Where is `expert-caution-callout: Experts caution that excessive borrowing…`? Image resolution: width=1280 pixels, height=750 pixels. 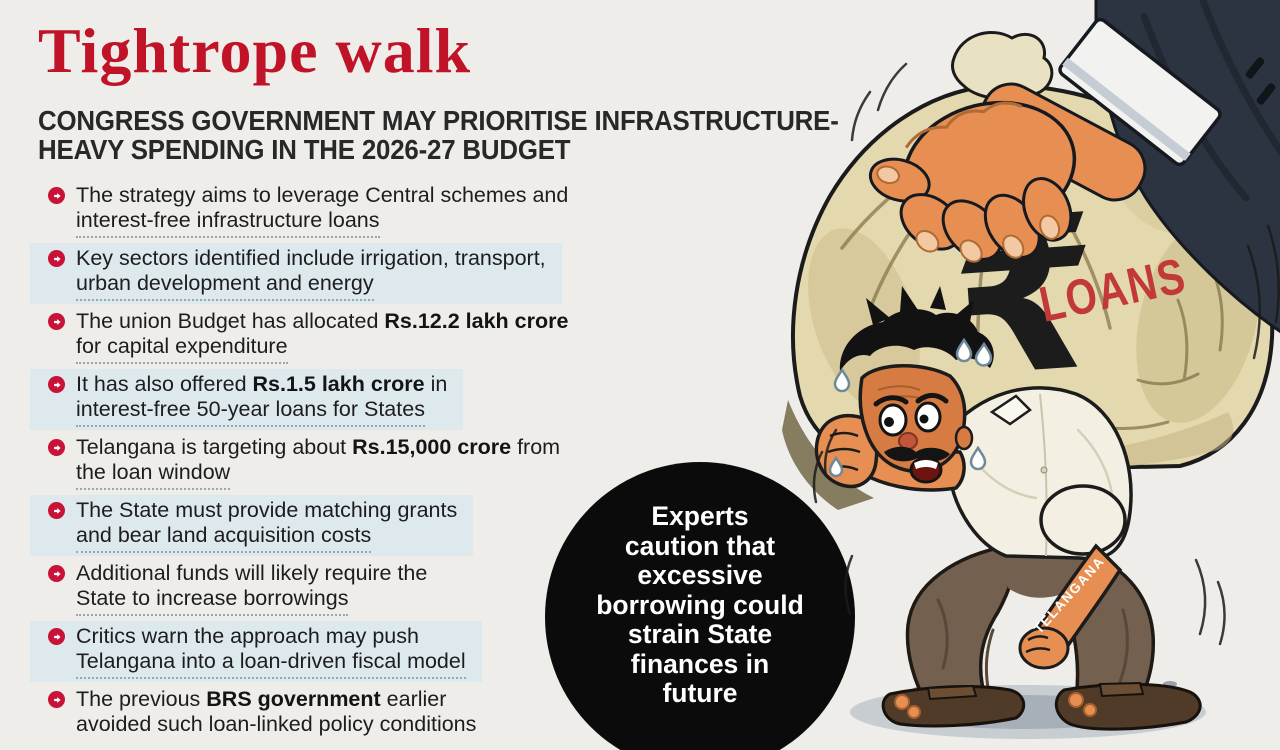 expert-caution-callout: Experts caution that excessive borrowing… is located at coordinates (700, 606).